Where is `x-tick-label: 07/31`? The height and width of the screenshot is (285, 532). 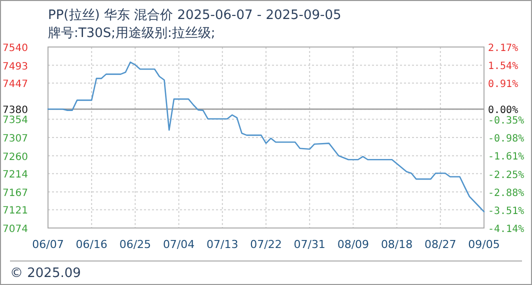 x-tick-label: 07/31 is located at coordinates (310, 244).